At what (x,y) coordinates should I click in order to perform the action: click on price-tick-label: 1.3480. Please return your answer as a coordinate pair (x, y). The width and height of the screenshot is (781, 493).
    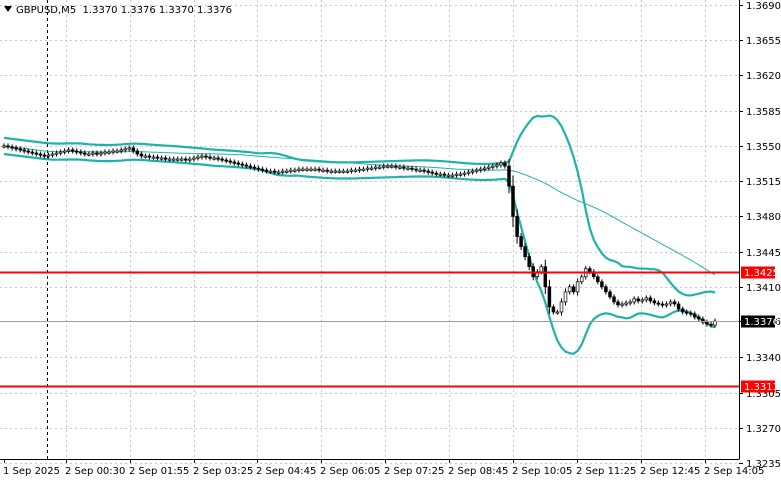
    Looking at the image, I should click on (763, 217).